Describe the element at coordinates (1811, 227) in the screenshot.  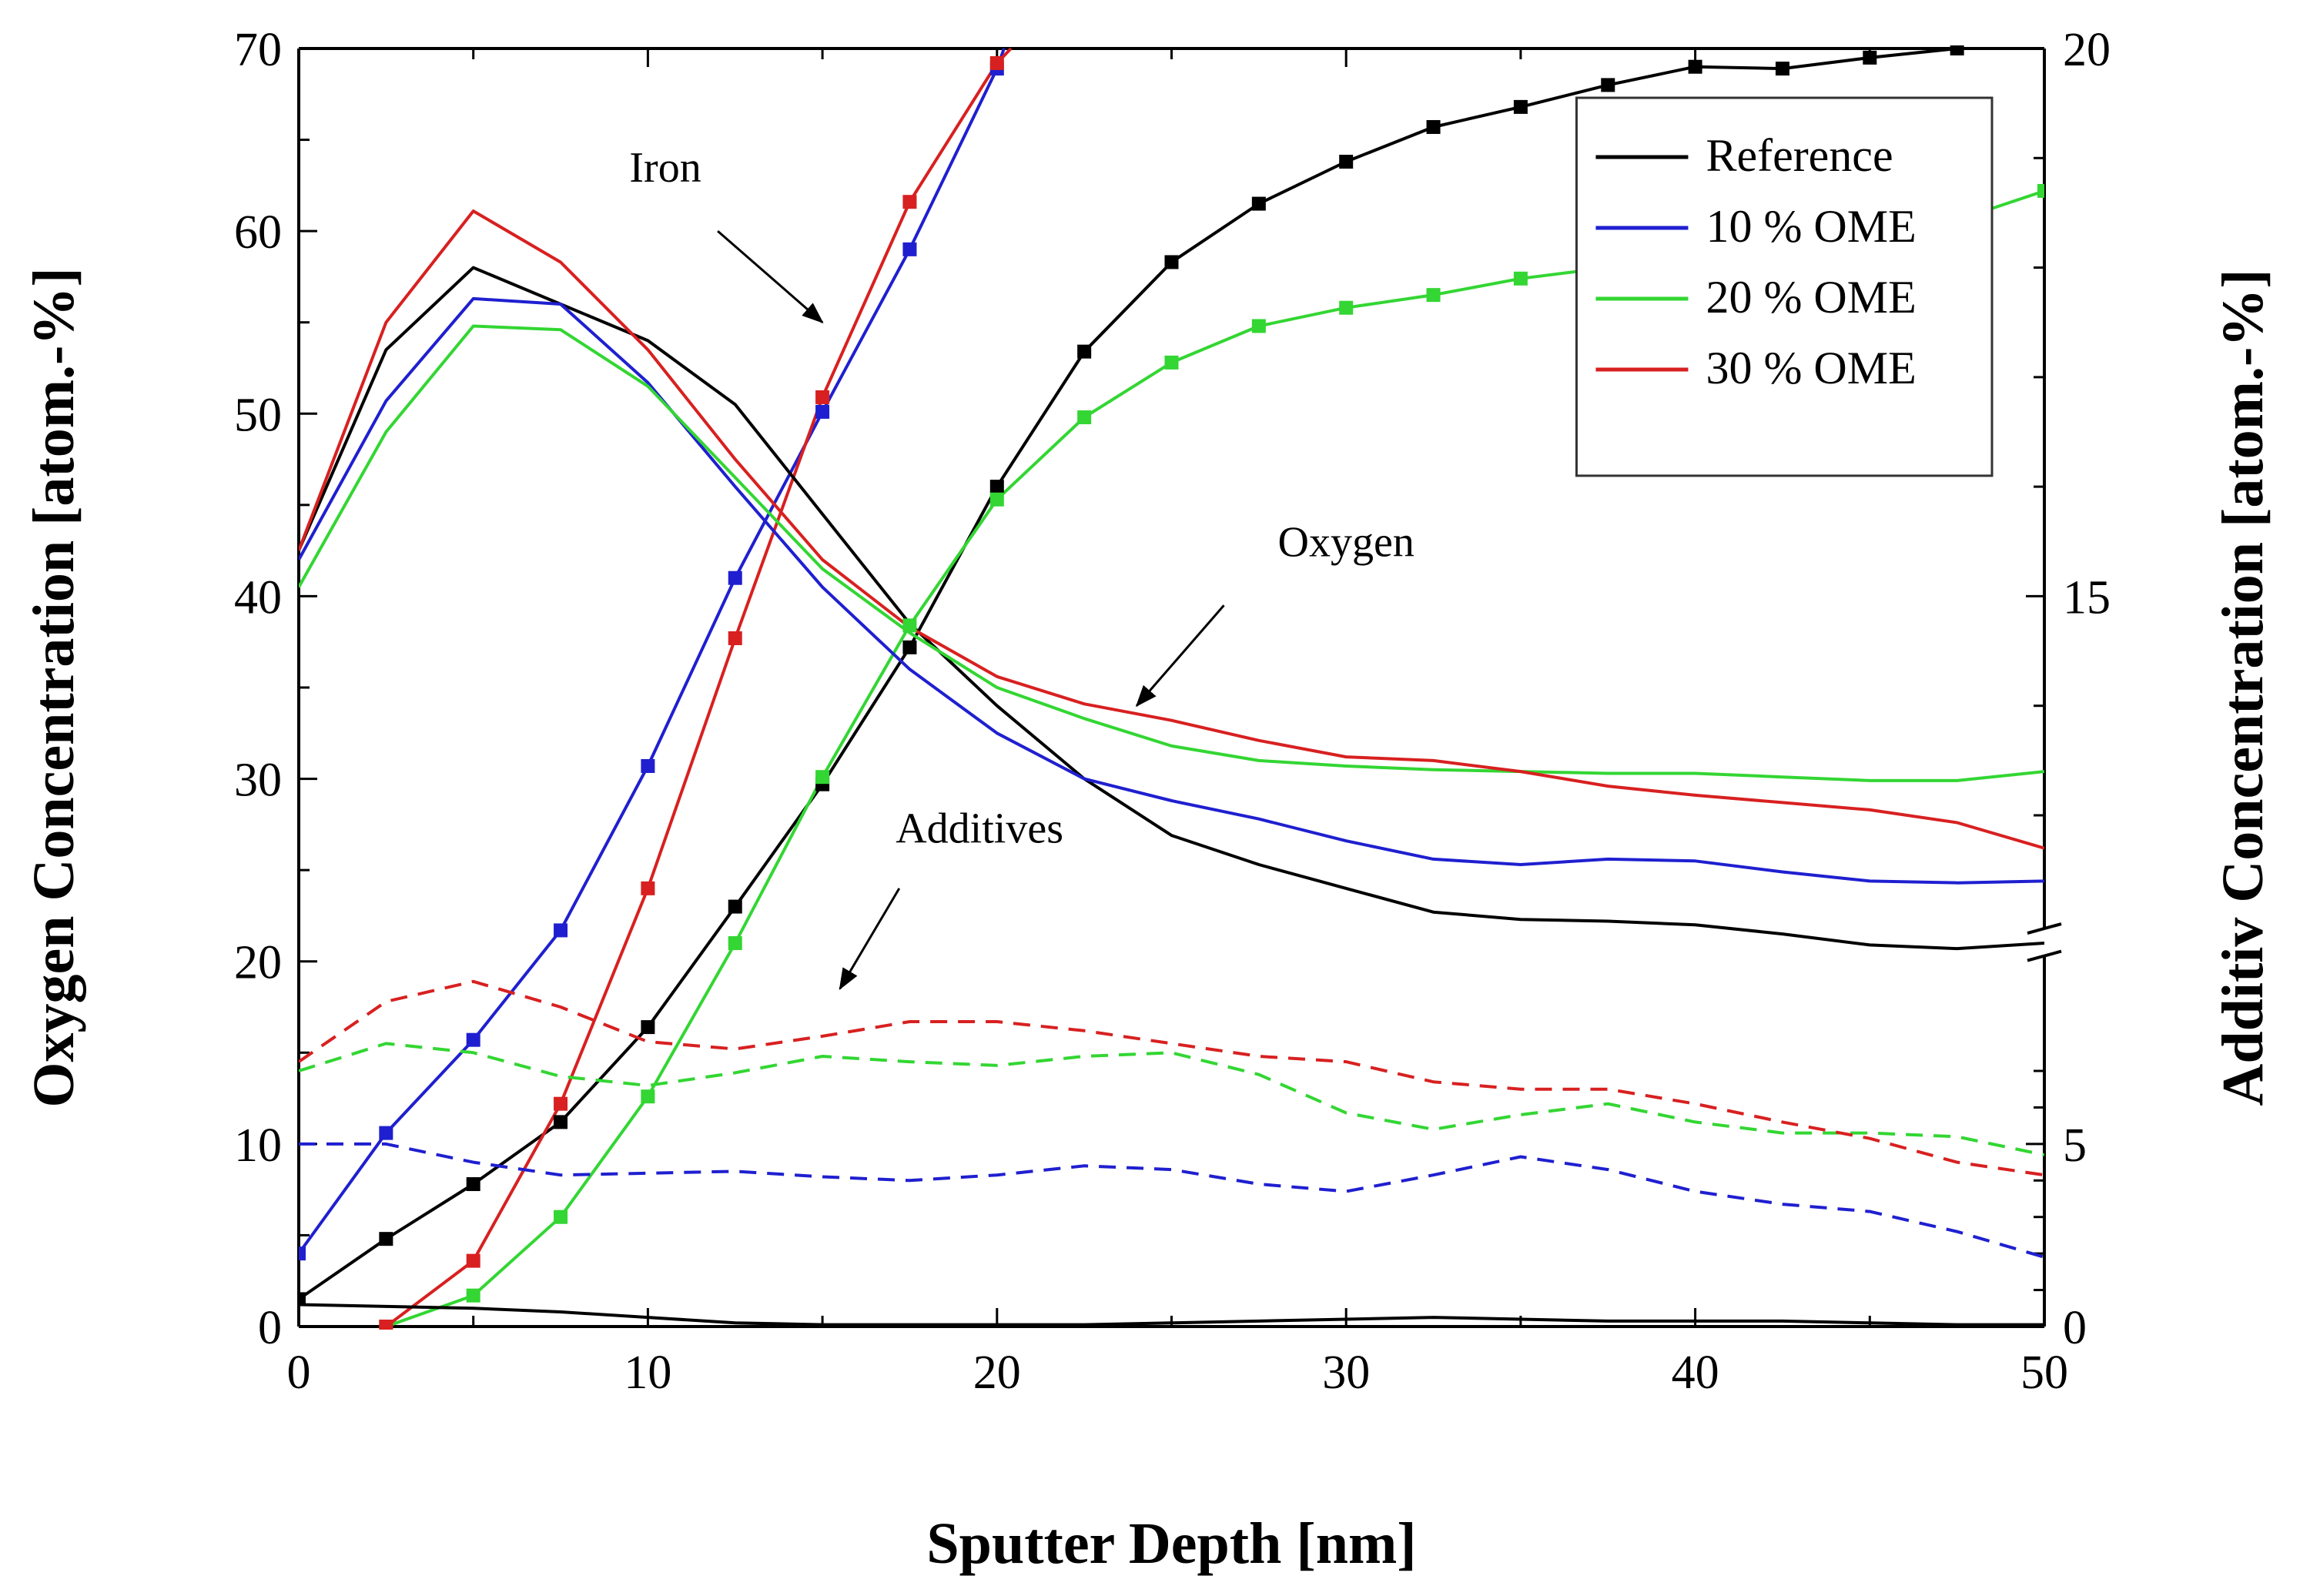
I see `legend-label: 10 % OME` at that location.